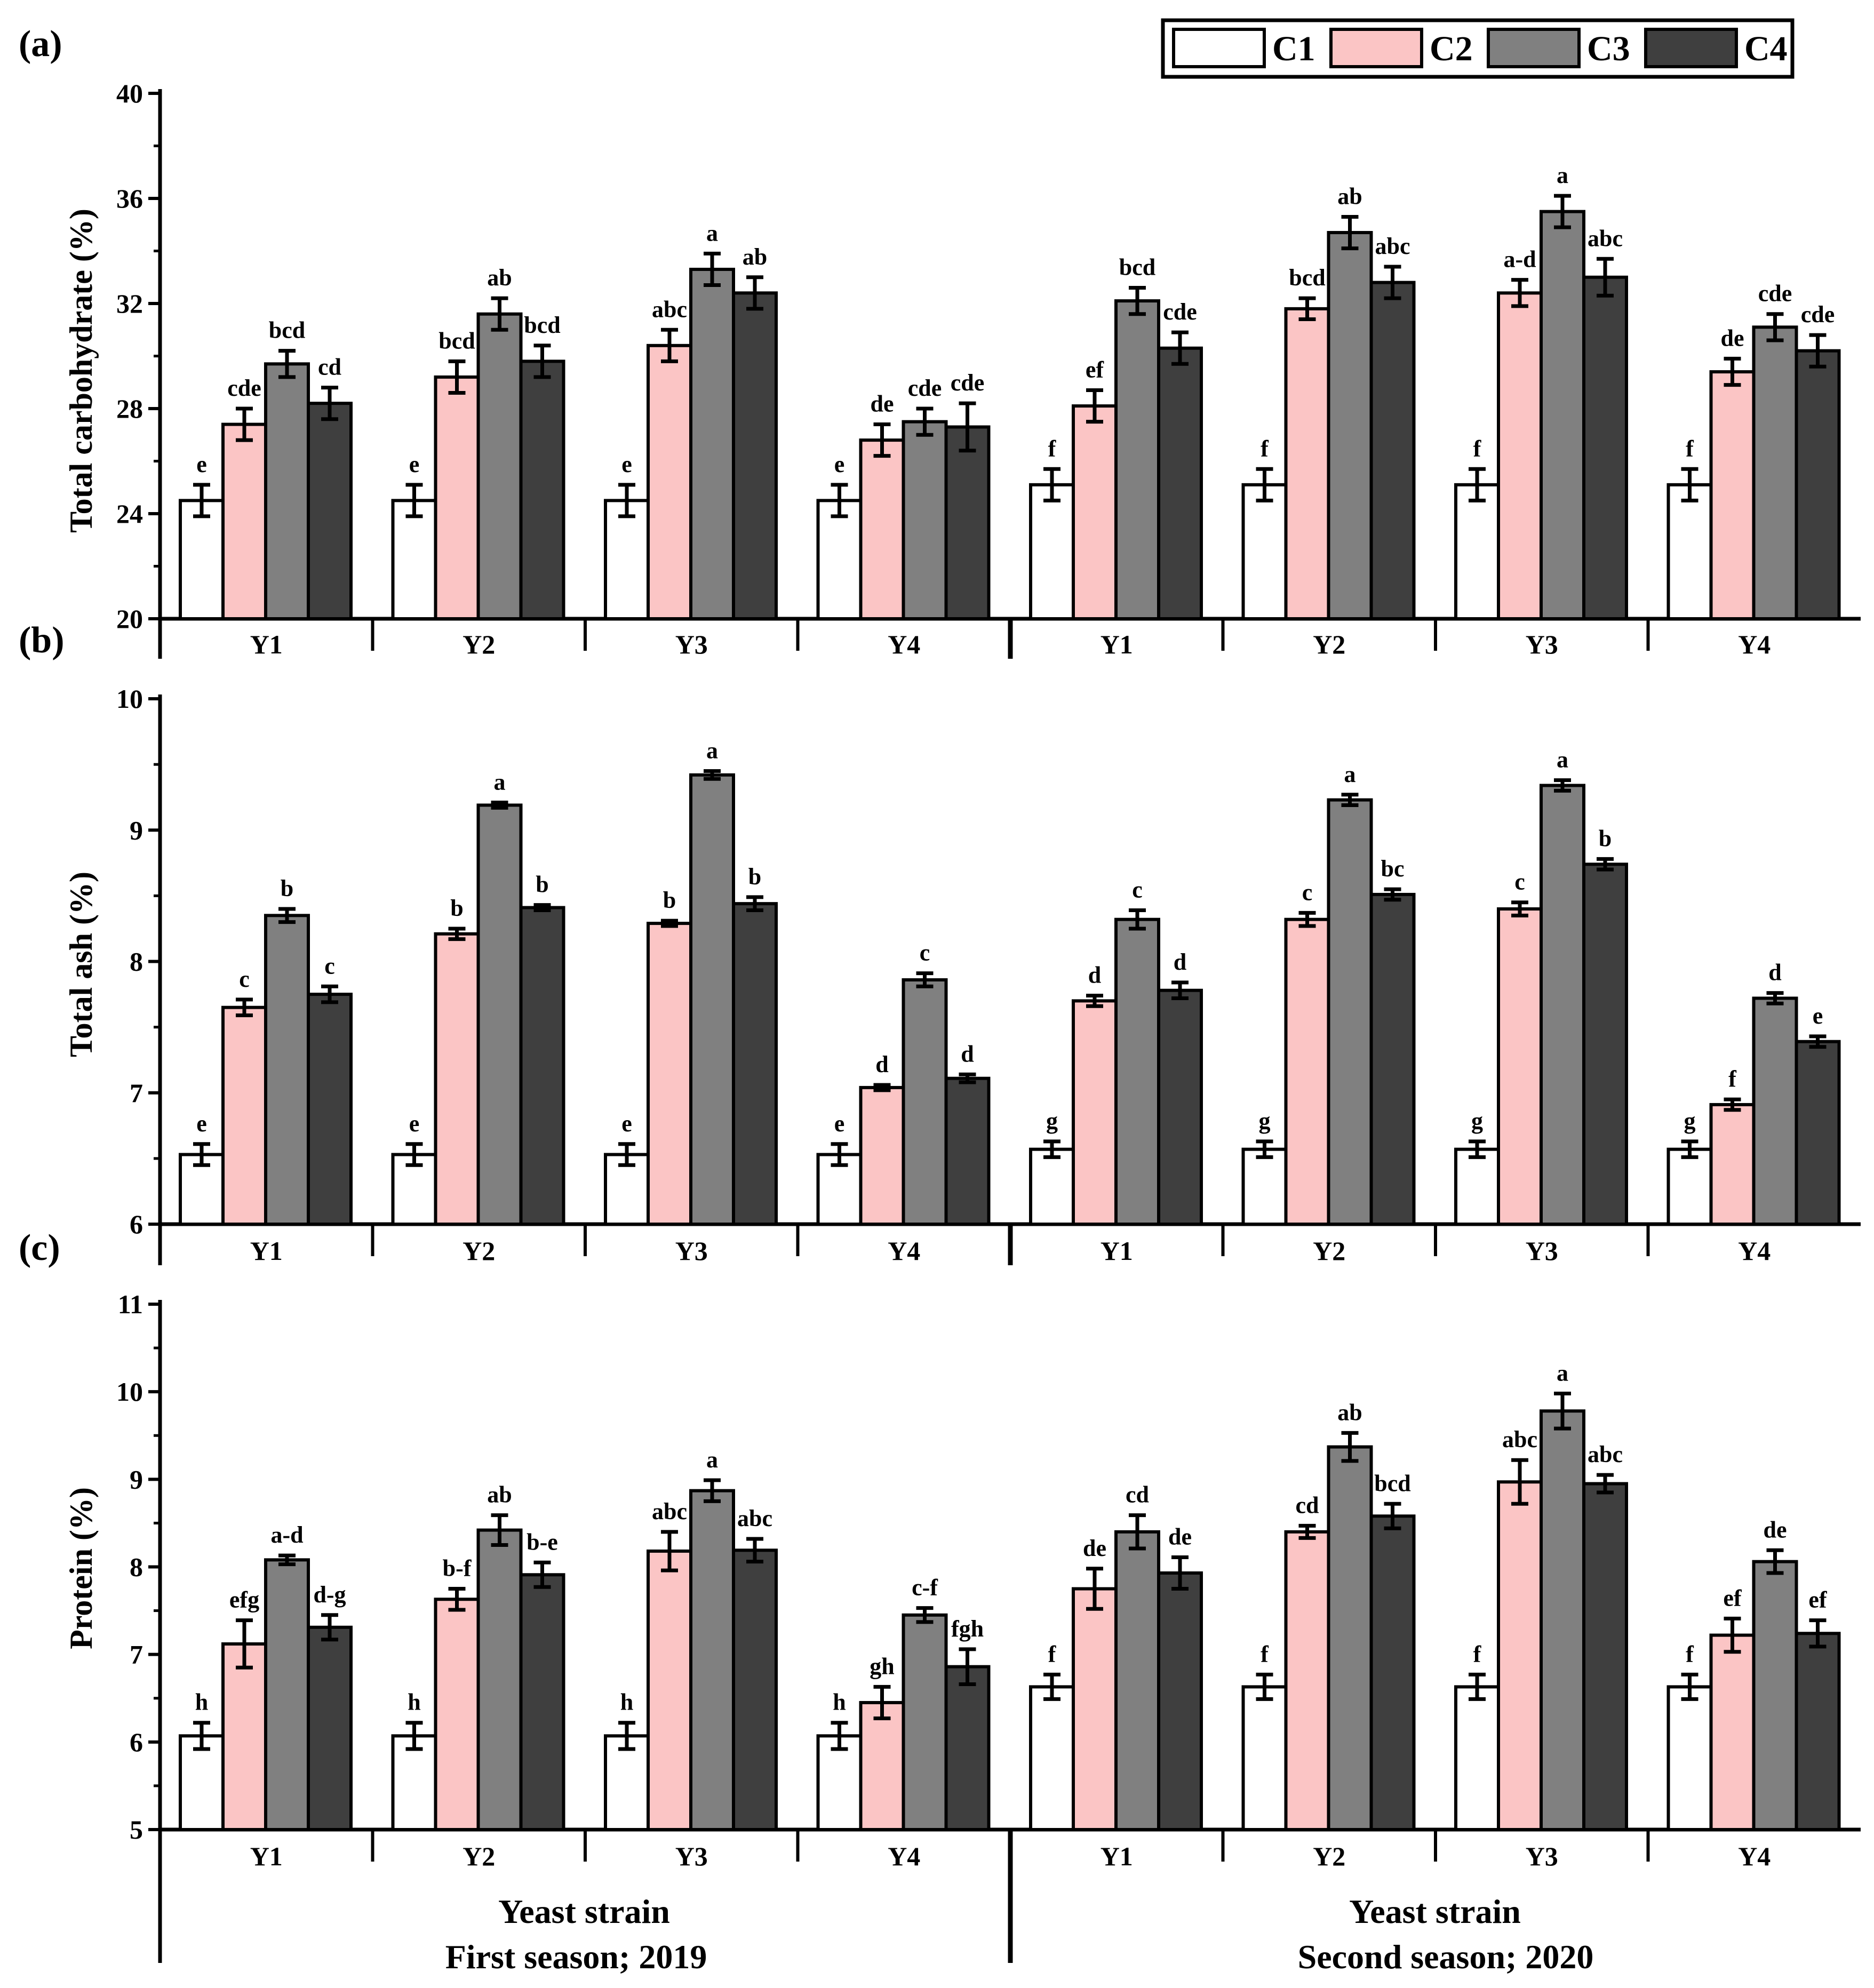 Image resolution: width=1874 pixels, height=1988 pixels. Describe the element at coordinates (42, 640) in the screenshot. I see `panel-label-b: (b)` at that location.